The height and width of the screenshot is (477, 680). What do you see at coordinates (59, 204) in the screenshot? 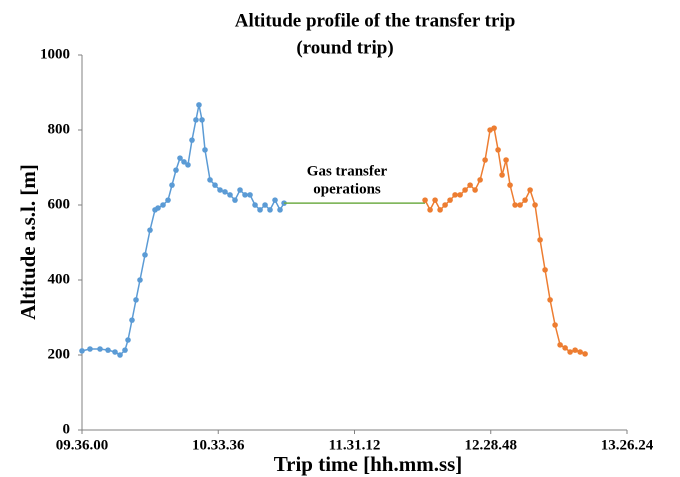
I see `y-tick-label: 600` at bounding box center [59, 204].